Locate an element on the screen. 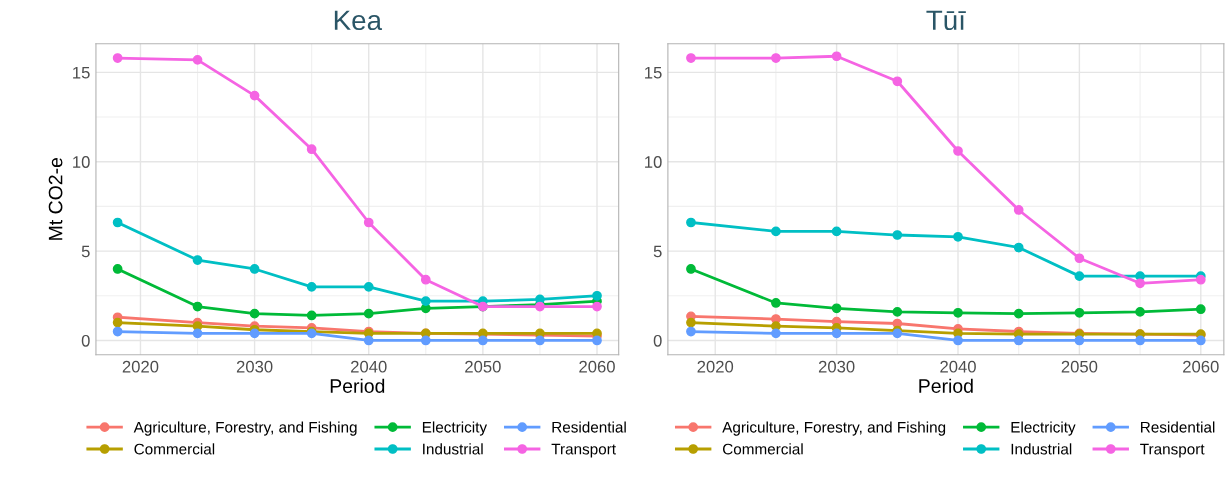 This screenshot has height=486, width=1230. chart-title: Kea is located at coordinates (358, 20).